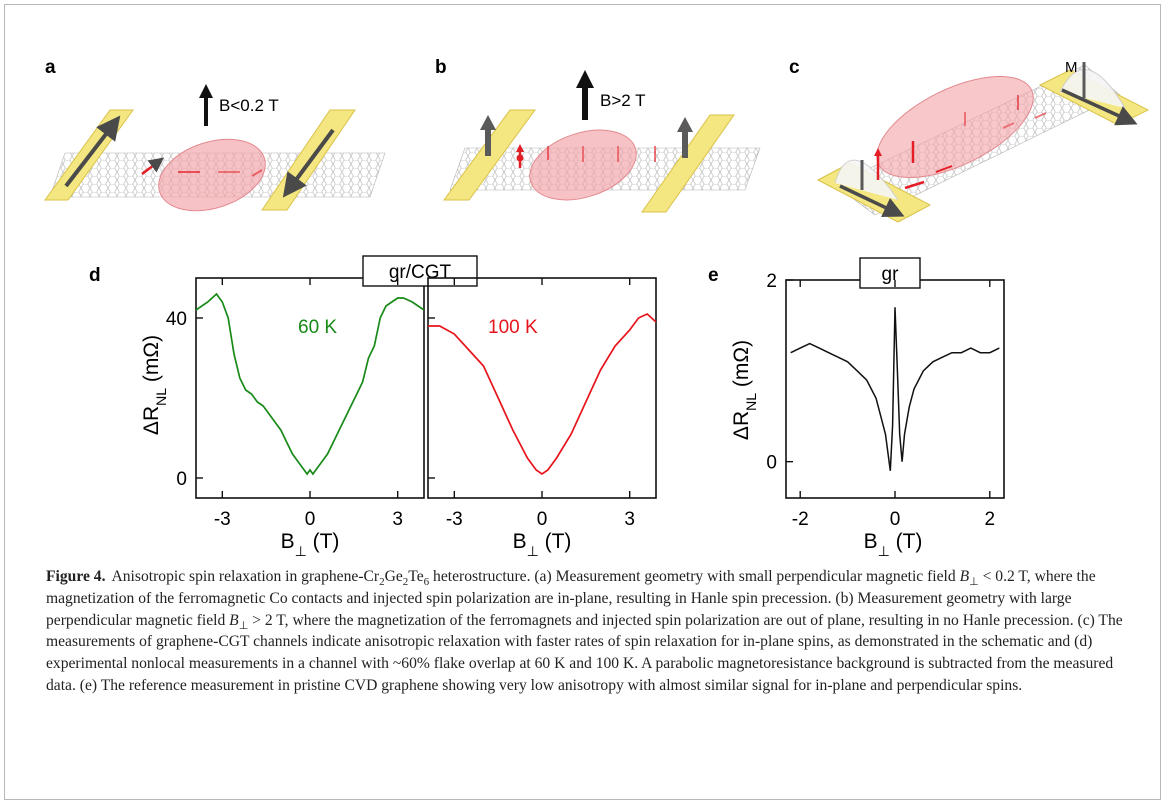  I want to click on schematic-c: M, so click(983, 141).